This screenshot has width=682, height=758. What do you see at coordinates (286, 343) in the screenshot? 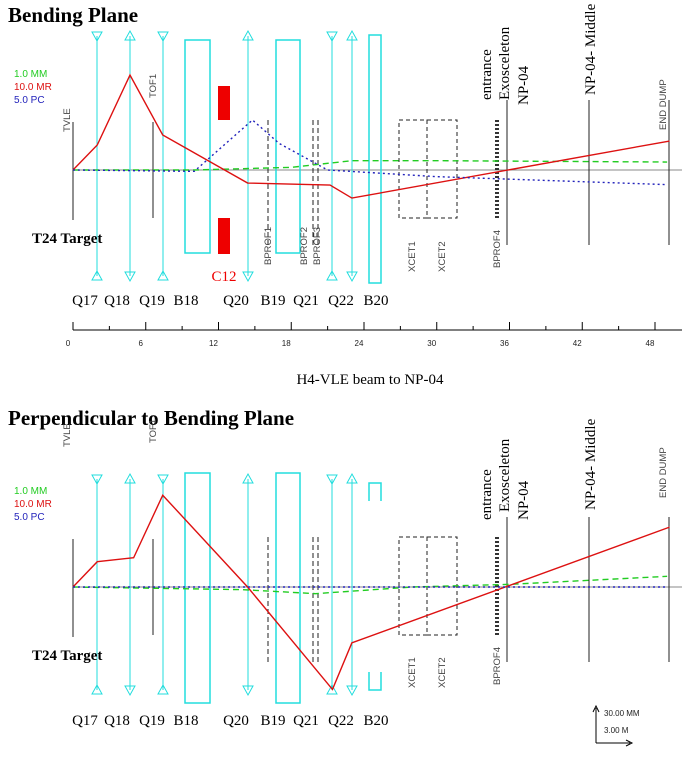
I see `axis-tick-label: 18` at bounding box center [286, 343].